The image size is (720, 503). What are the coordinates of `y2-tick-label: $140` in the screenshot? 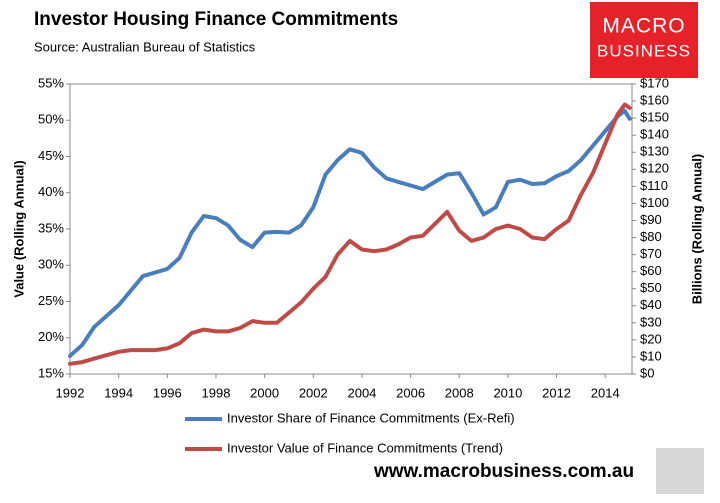 It's located at (654, 134).